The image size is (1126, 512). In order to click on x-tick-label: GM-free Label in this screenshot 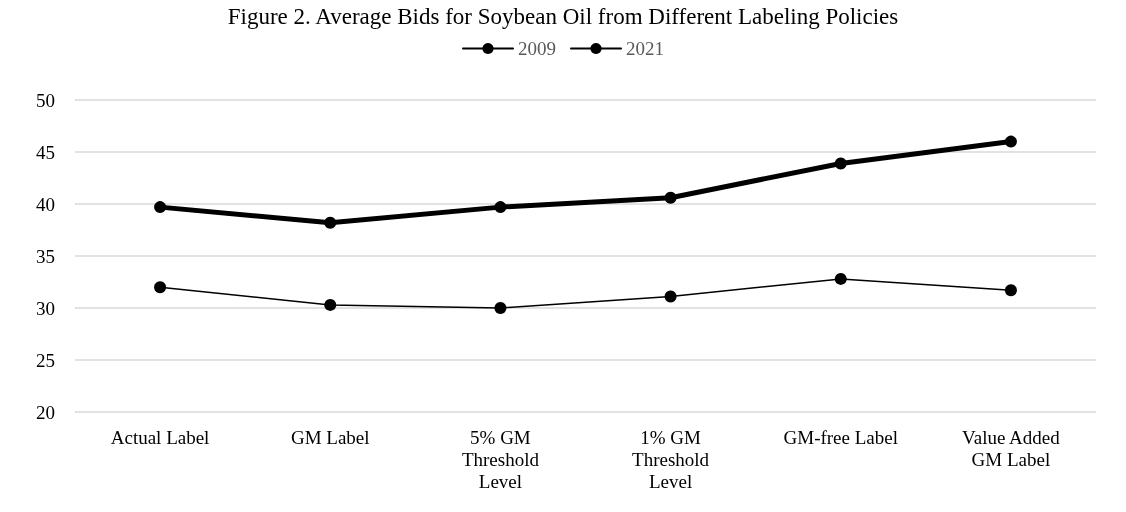, I will do `click(840, 437)`.